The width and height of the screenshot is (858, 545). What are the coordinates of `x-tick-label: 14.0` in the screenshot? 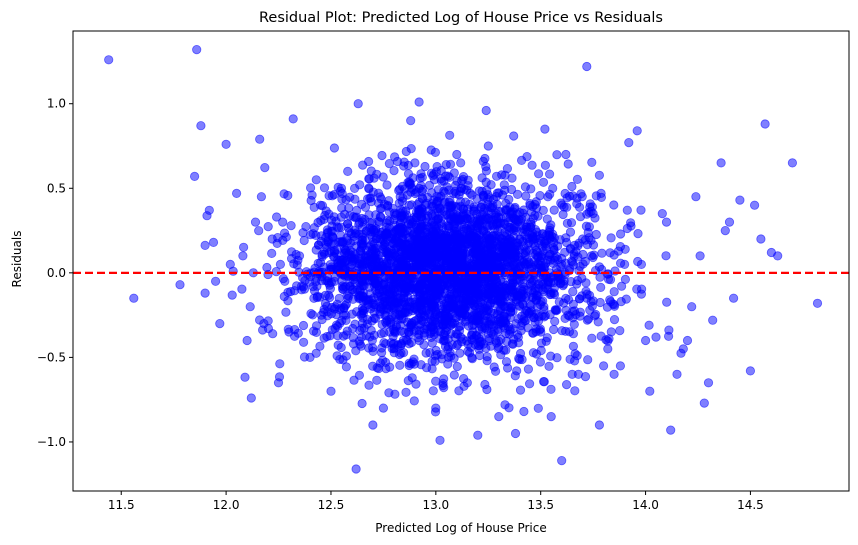 It's located at (645, 505).